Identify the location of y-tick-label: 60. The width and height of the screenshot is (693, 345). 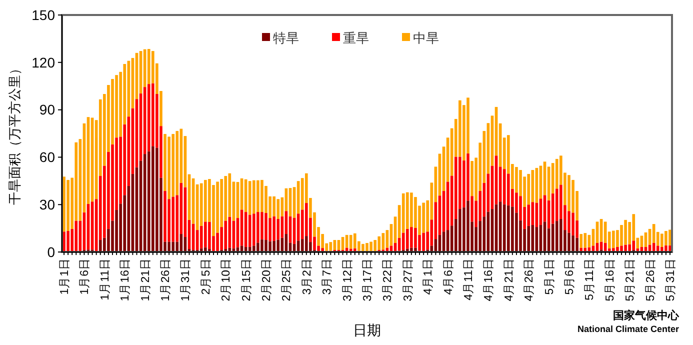
(47, 157).